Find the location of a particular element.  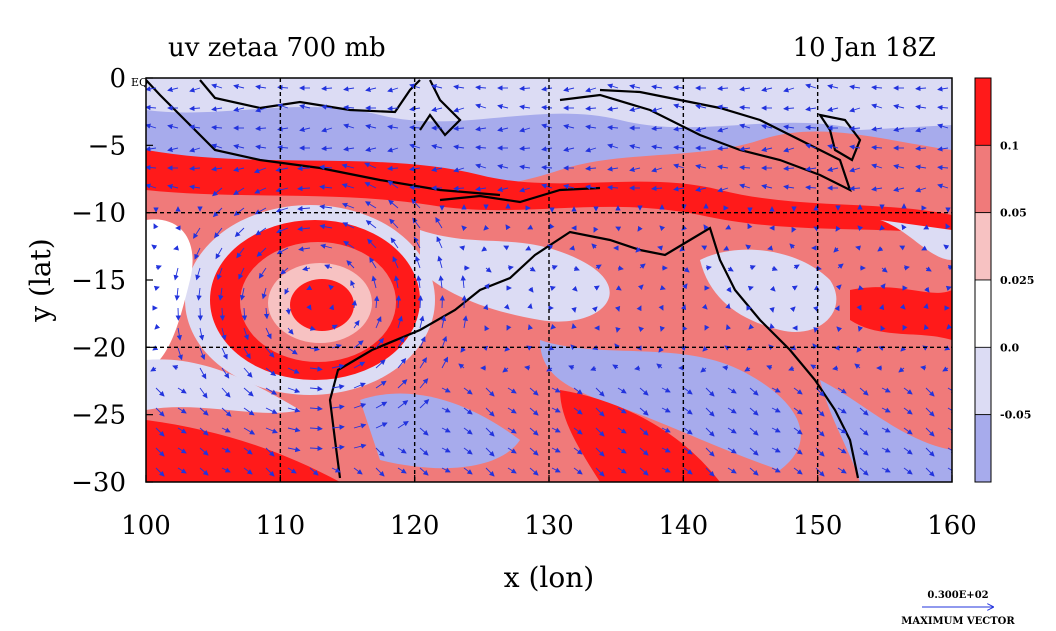

vector-legend-value: 0.300E+02 is located at coordinates (957, 595).